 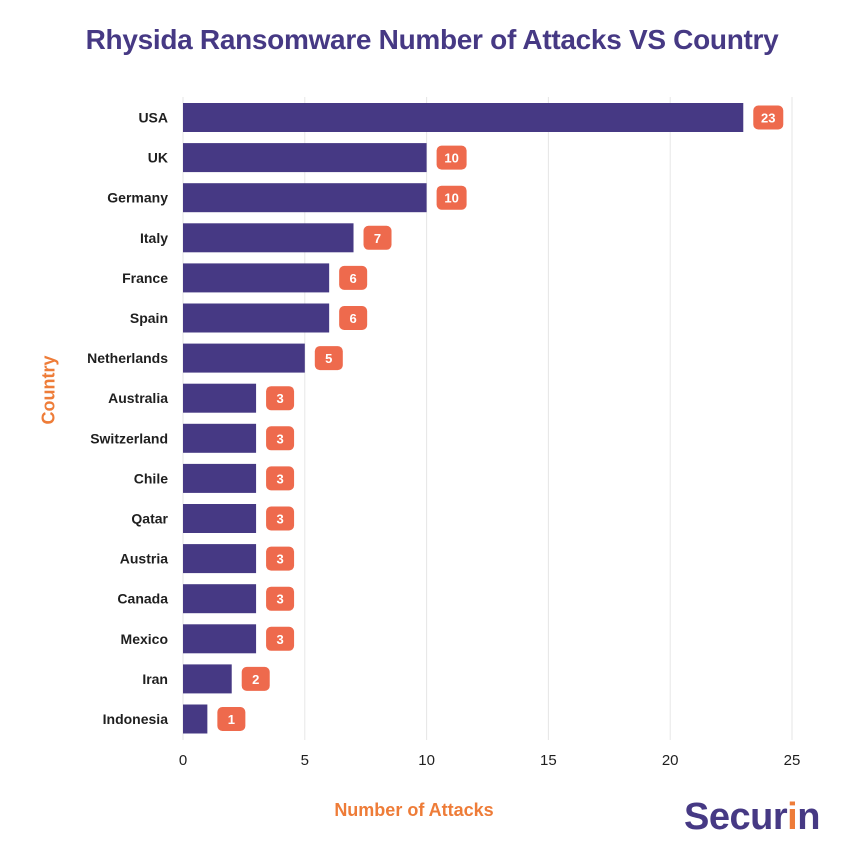 What do you see at coordinates (207, 679) in the screenshot?
I see `bar-iran` at bounding box center [207, 679].